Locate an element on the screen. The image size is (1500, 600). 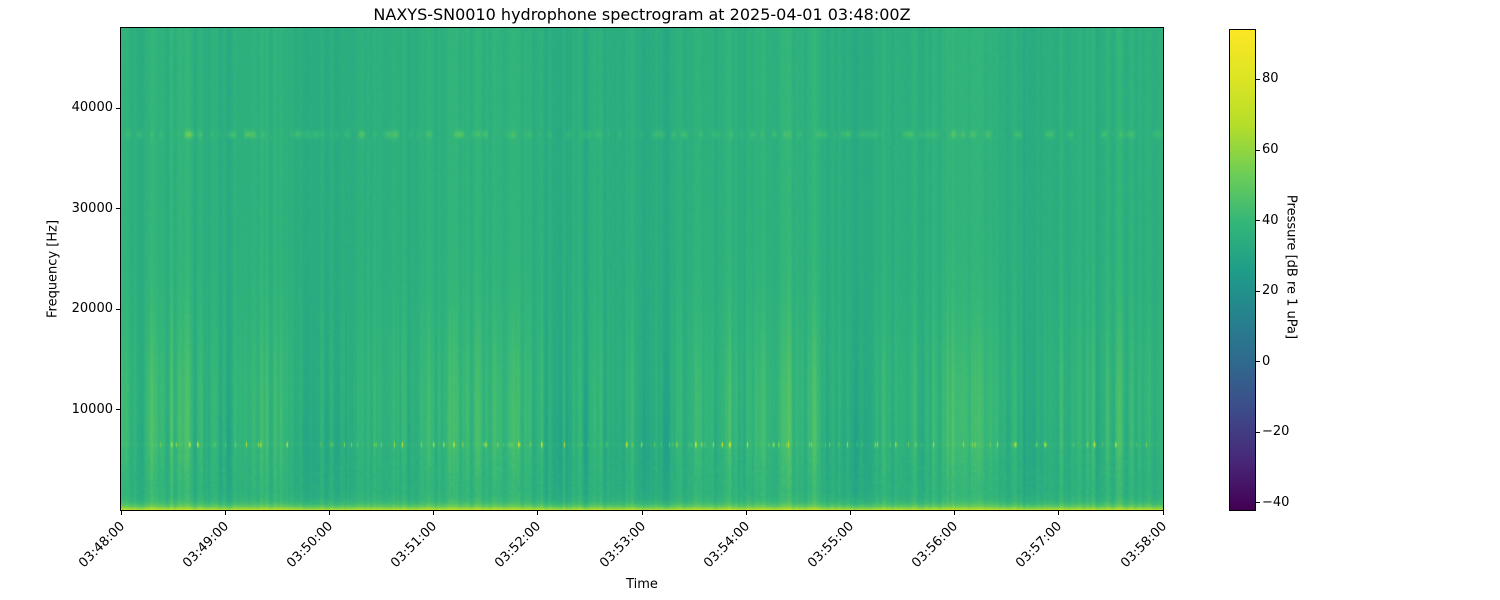
y-tick-label: 30000 is located at coordinates (92, 208).